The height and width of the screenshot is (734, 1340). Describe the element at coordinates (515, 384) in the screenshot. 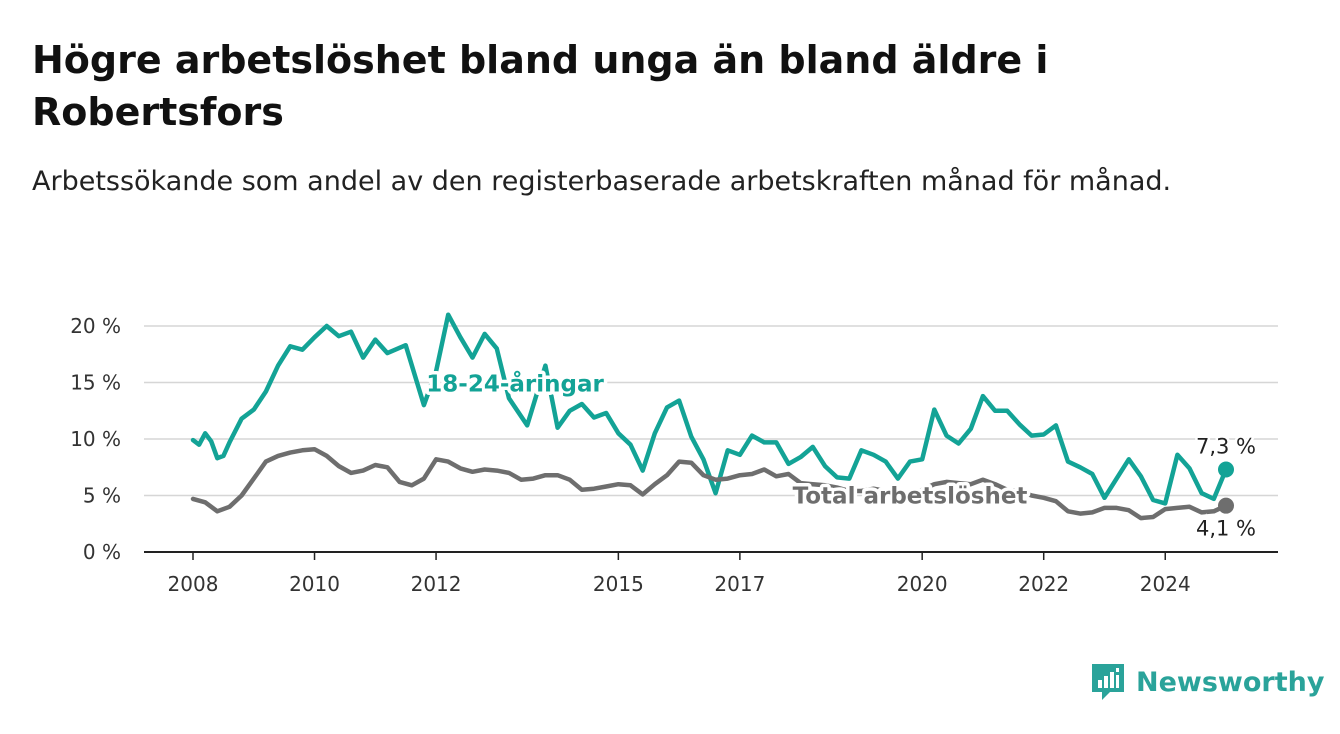

I see `series-label-youth: 18-24-åringar` at that location.